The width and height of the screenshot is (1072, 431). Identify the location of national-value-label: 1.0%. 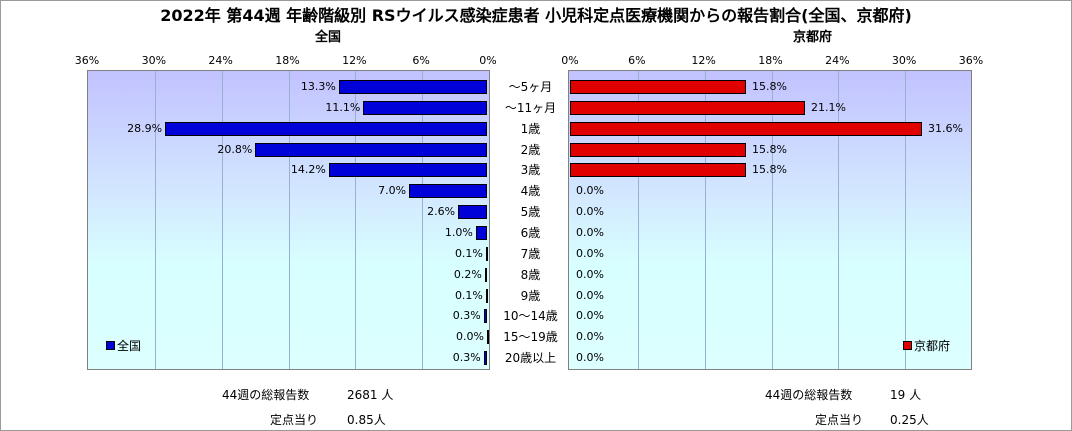
(458, 232).